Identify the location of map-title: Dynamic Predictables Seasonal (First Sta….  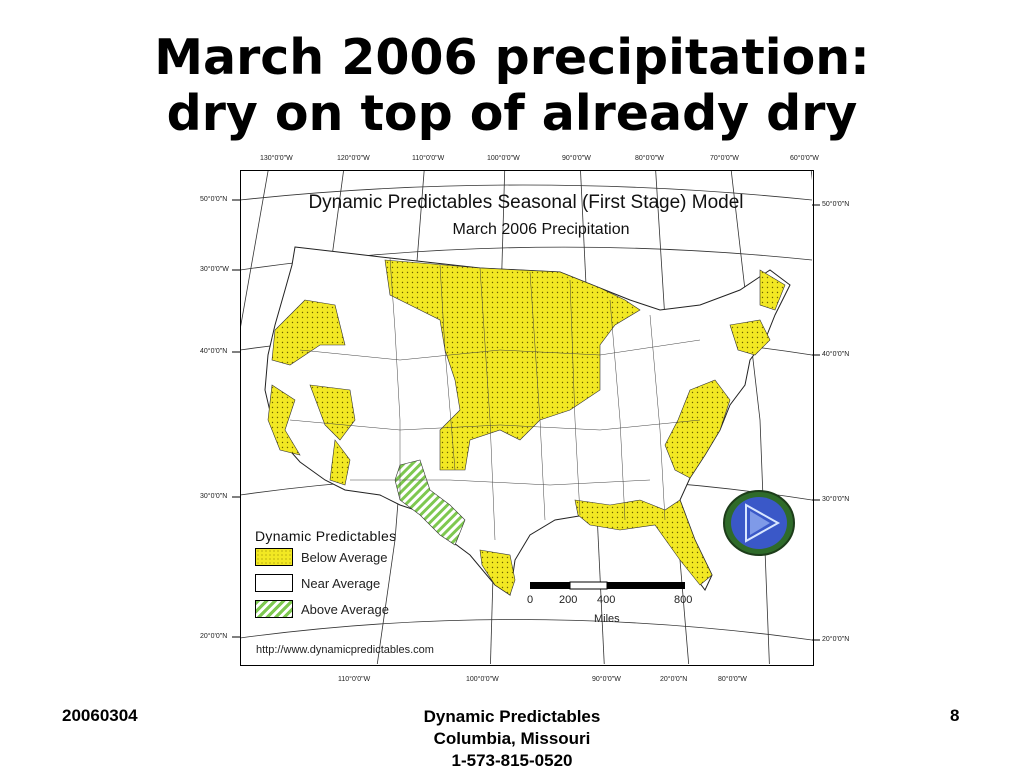
(526, 202).